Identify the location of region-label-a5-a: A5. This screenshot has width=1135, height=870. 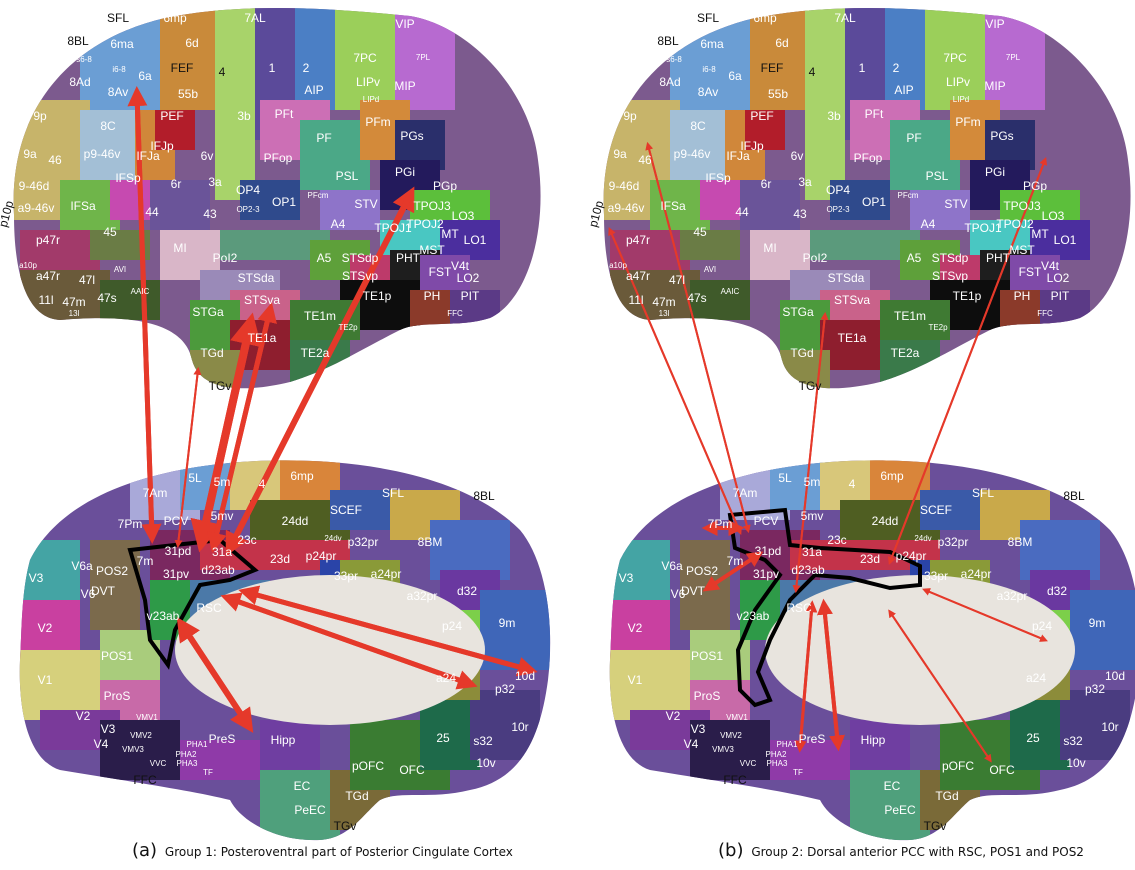
(324, 258).